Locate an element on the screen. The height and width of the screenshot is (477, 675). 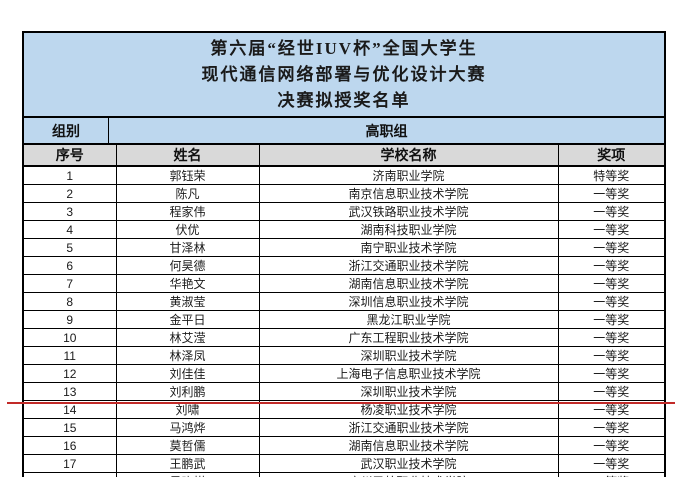
cell-name: 伏优 is located at coordinates (188, 229).